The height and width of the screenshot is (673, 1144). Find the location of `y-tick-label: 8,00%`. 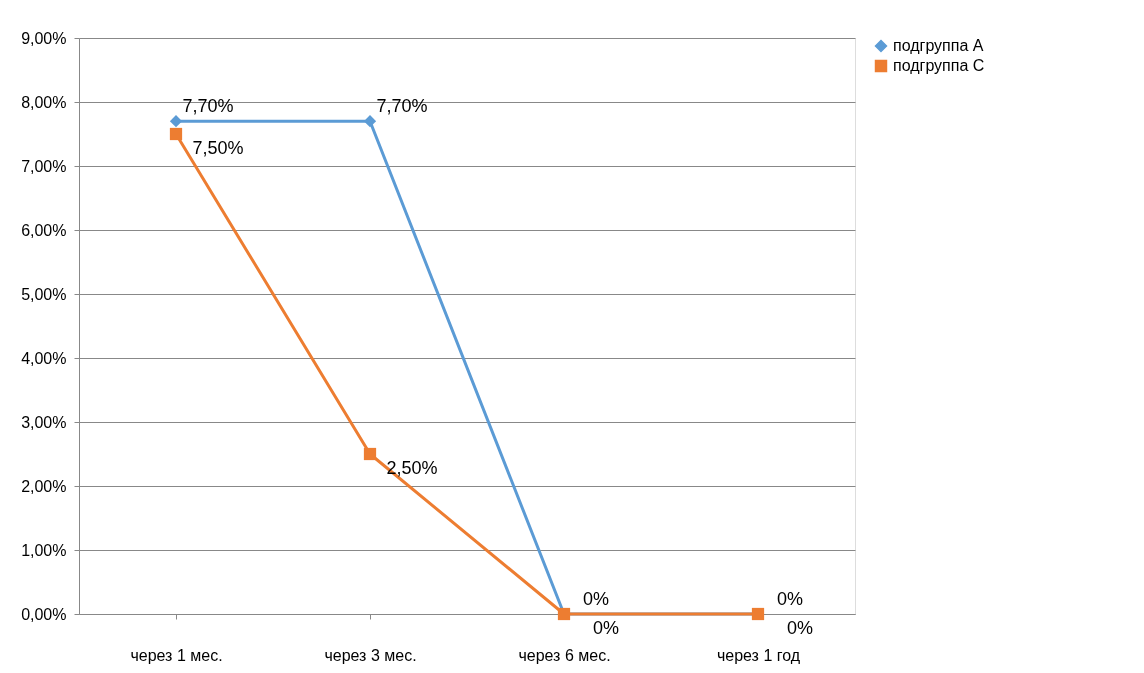

y-tick-label: 8,00% is located at coordinates (44, 102).